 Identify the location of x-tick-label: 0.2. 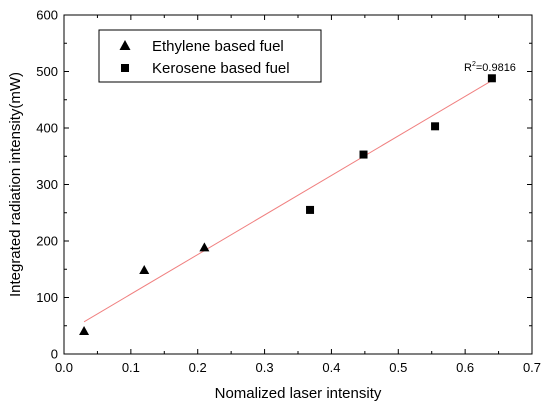
(198, 367).